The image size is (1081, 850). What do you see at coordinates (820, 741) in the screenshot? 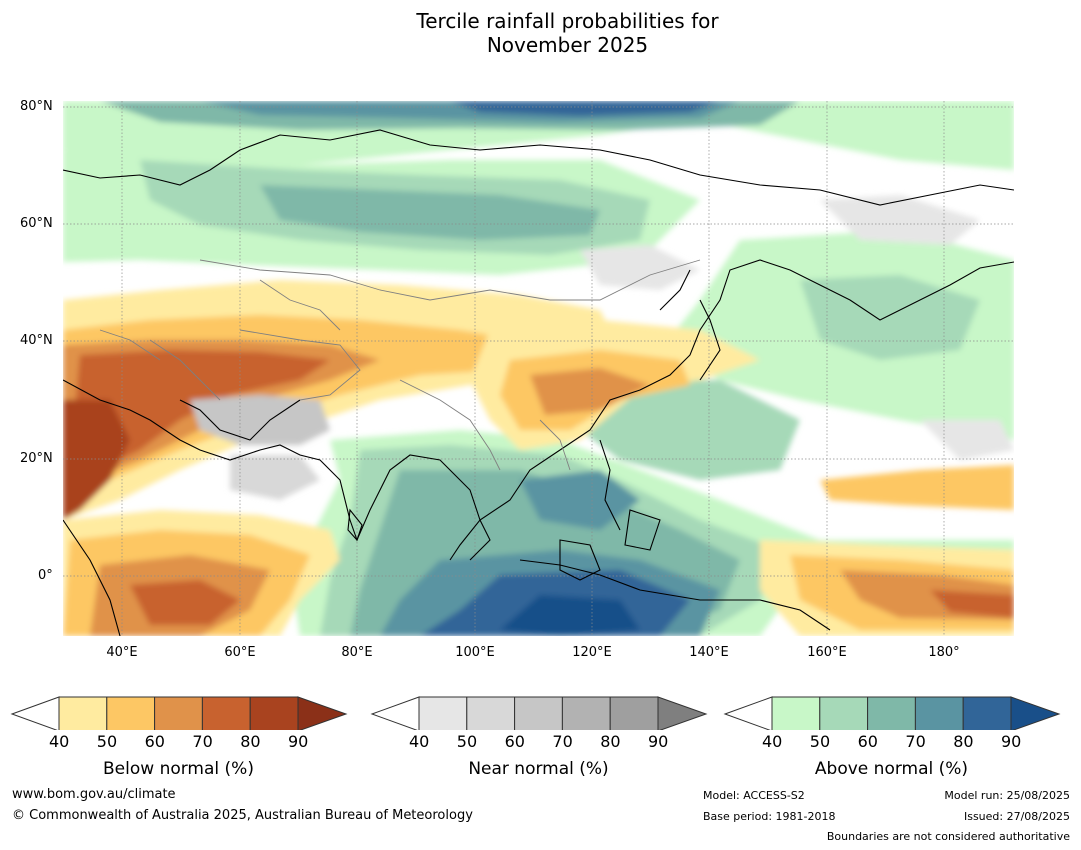
I see `colorbar-above-tick: 50` at bounding box center [820, 741].